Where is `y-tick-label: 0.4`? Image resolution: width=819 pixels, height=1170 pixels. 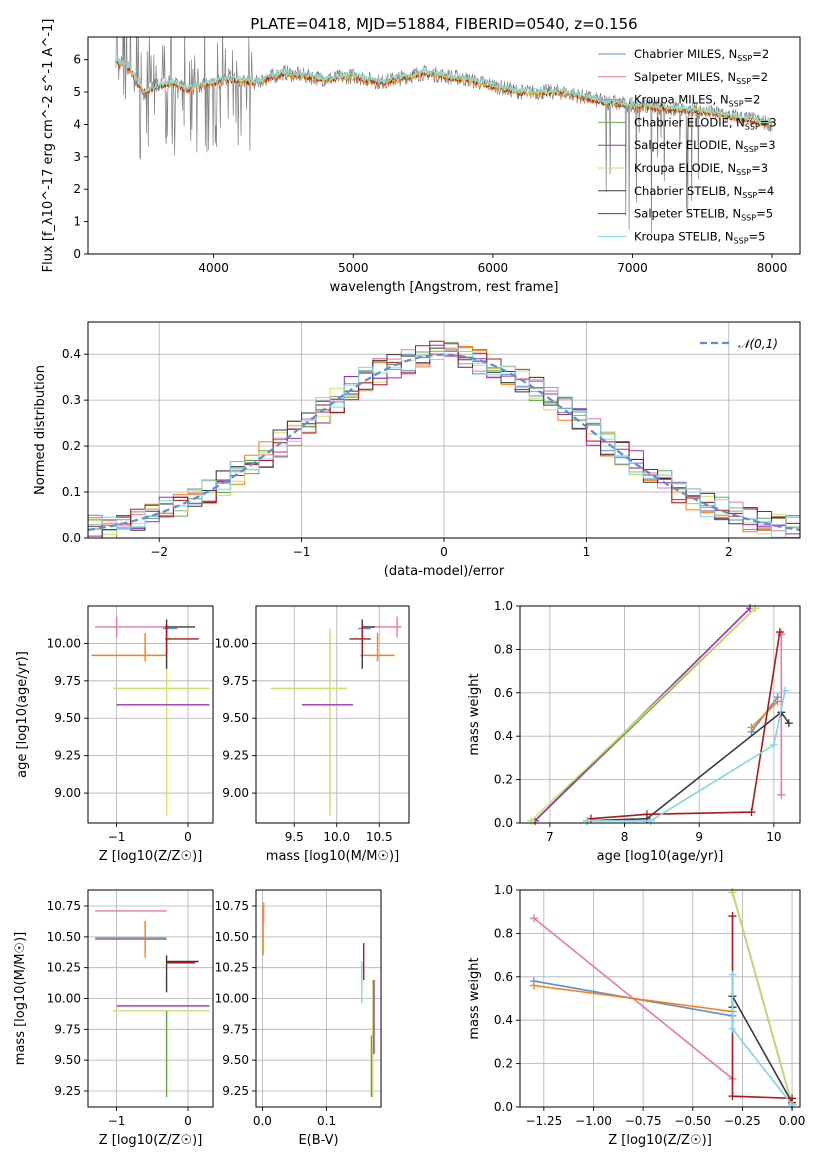
y-tick-label: 0.4 is located at coordinates (71, 354).